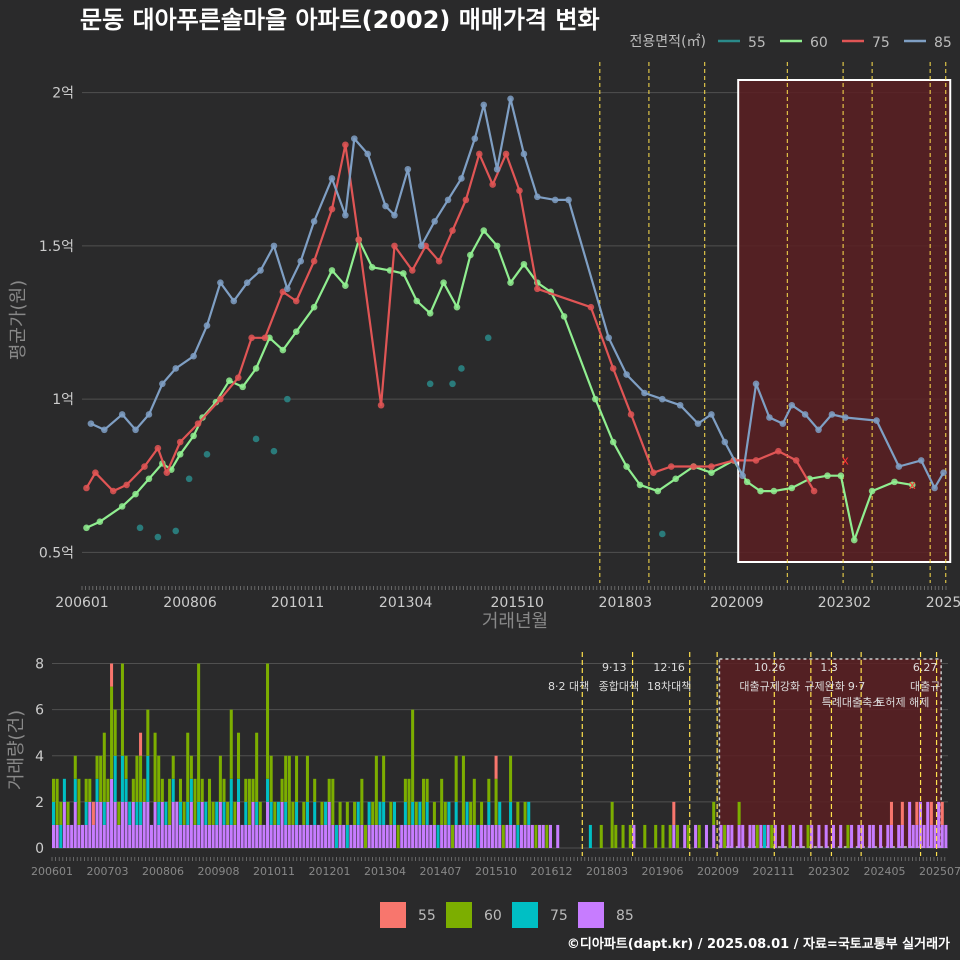 This screenshot has width=960, height=960. What do you see at coordinates (857, 686) in the screenshot?
I see `policy-annotation: 9·7` at bounding box center [857, 686].